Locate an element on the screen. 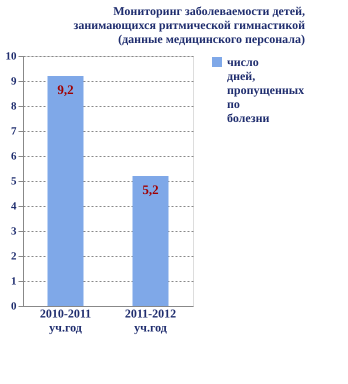  x-tick-label: 2010-2011 уч.год is located at coordinates (66, 320).